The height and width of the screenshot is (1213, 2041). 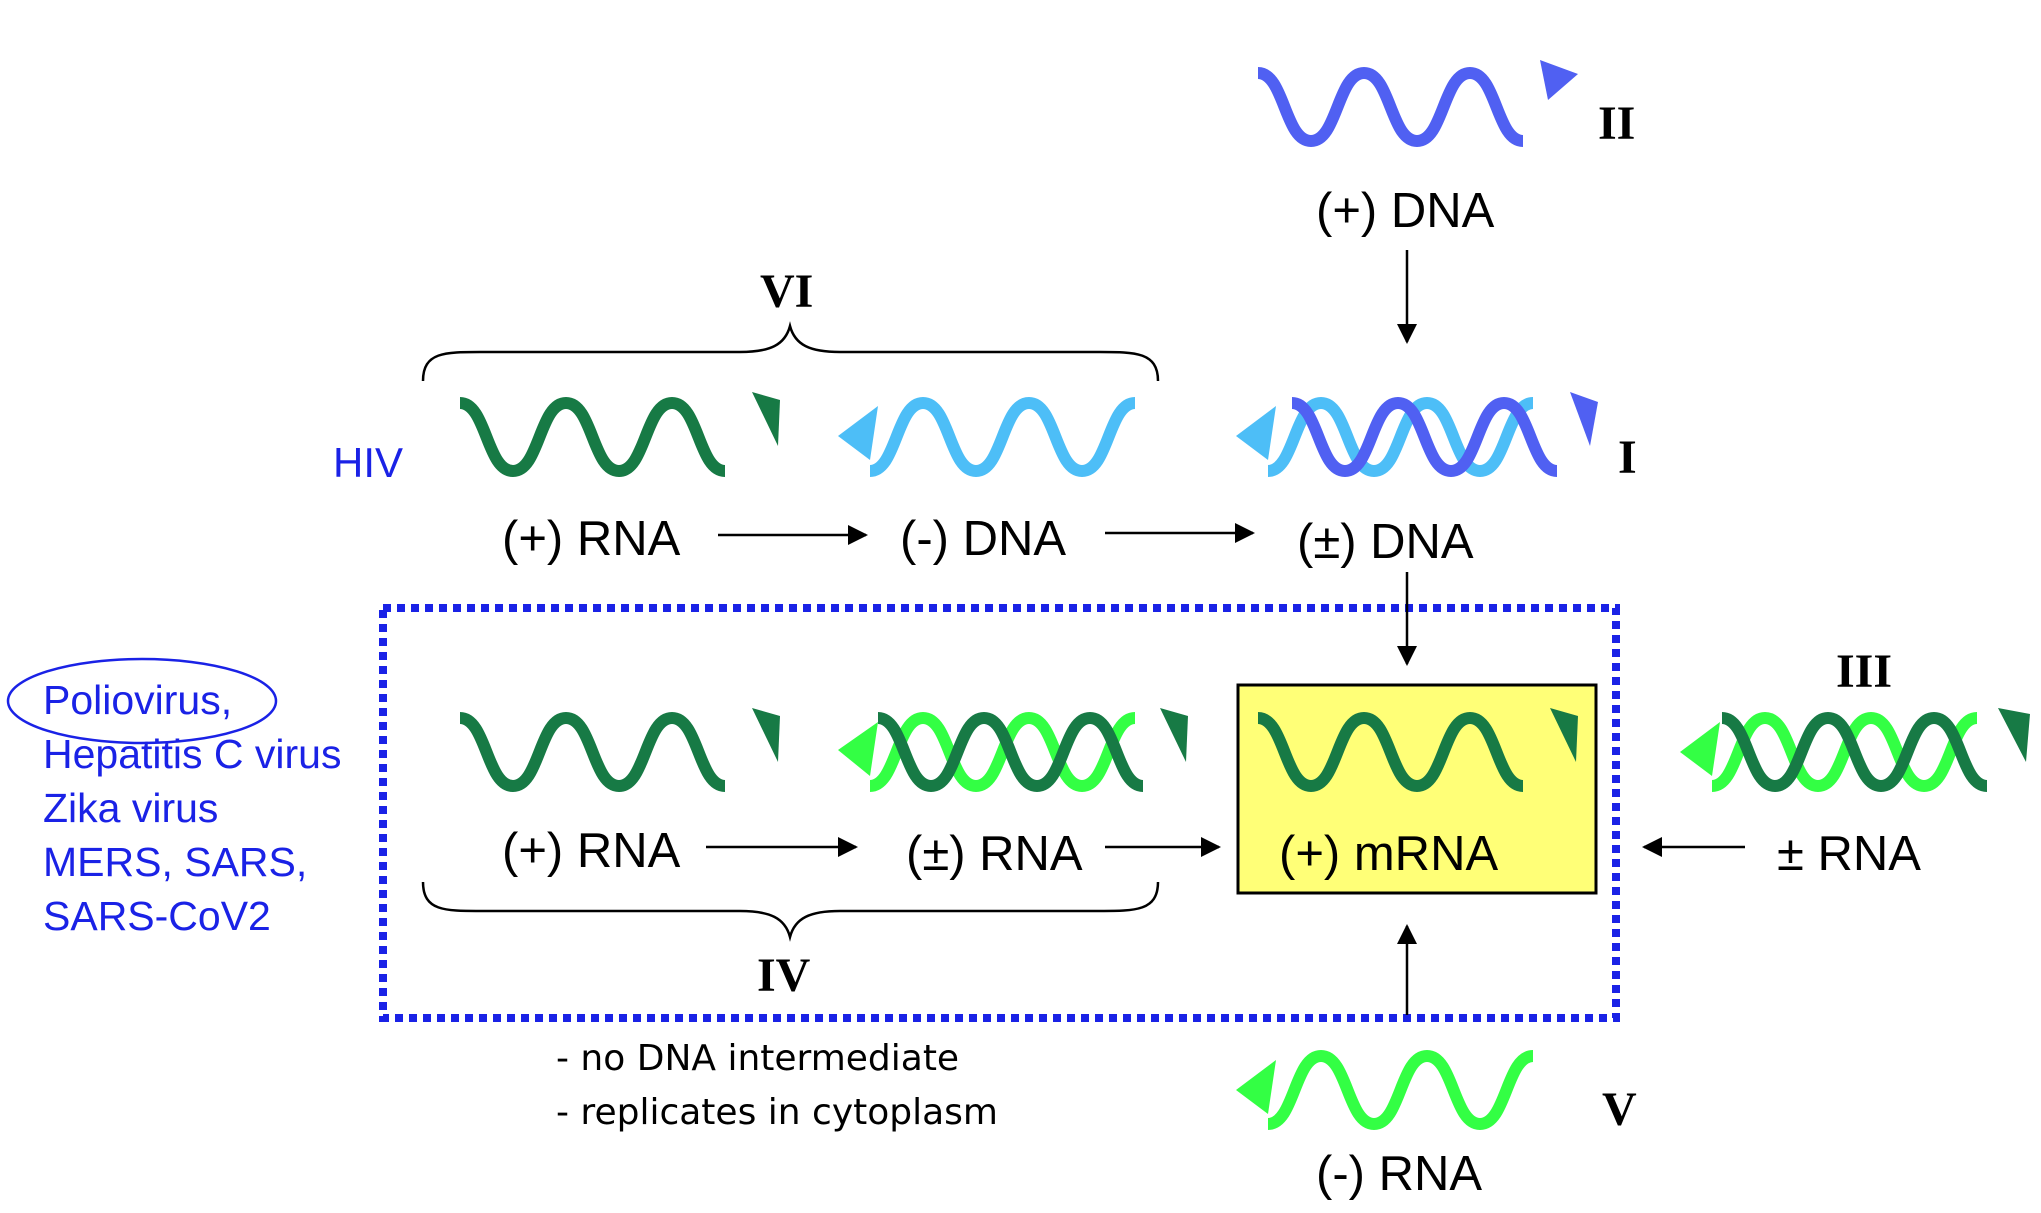 I want to click on class-vi-neg-dna-strand, so click(x=1002, y=437).